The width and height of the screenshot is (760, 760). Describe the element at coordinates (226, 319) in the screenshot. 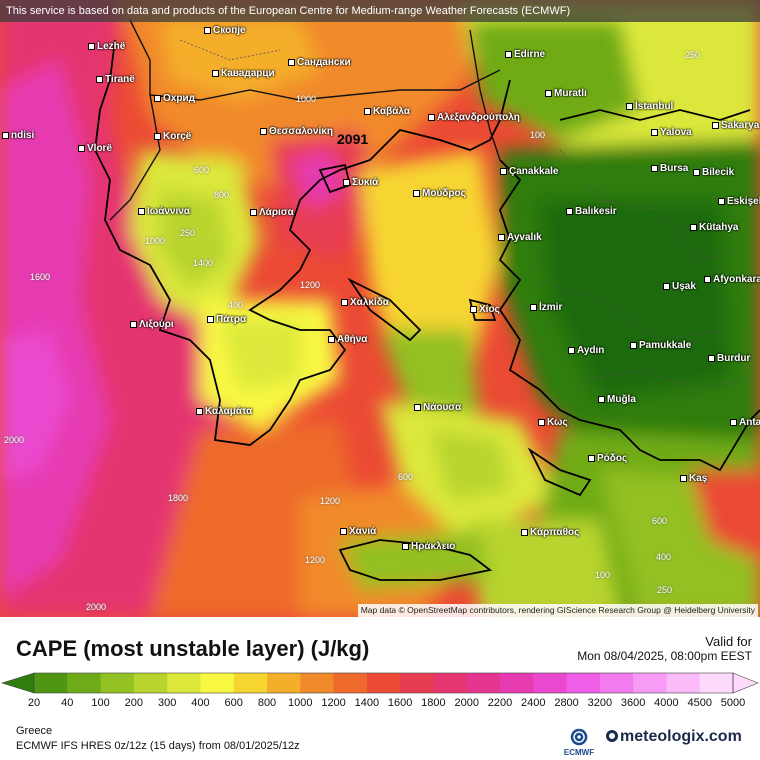

I see `city-label: Πάτρα` at that location.